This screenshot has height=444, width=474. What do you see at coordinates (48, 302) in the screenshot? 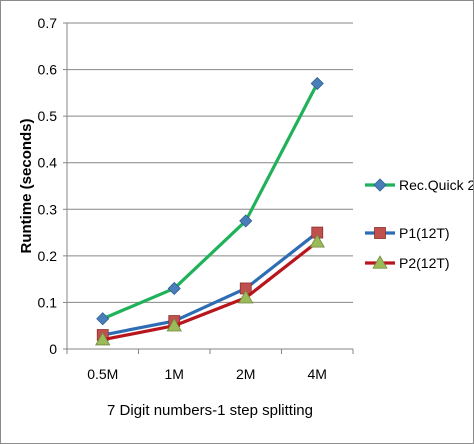
I see `y-tick-label: 0.1` at bounding box center [48, 302].